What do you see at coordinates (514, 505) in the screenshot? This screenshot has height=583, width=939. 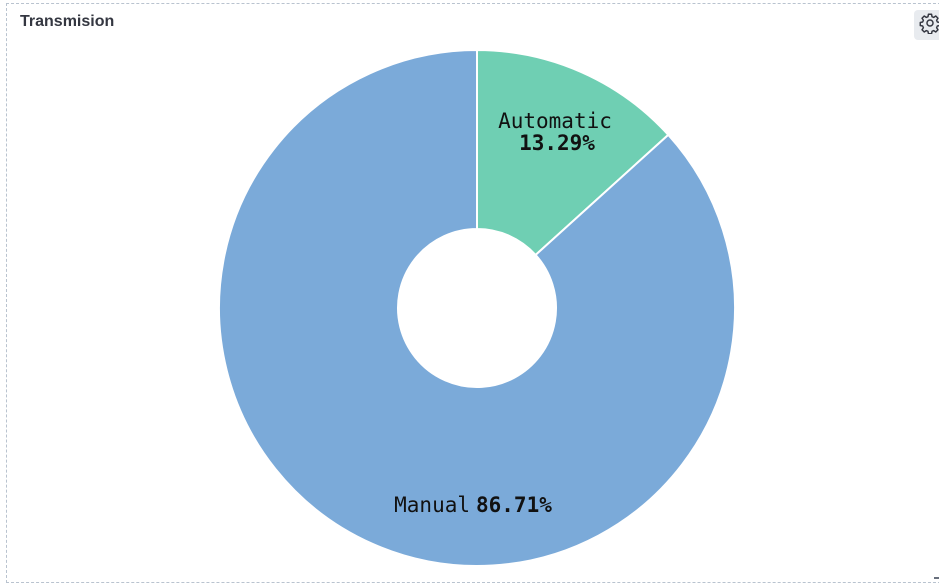 I see `slice-value-manual: 86.71%` at bounding box center [514, 505].